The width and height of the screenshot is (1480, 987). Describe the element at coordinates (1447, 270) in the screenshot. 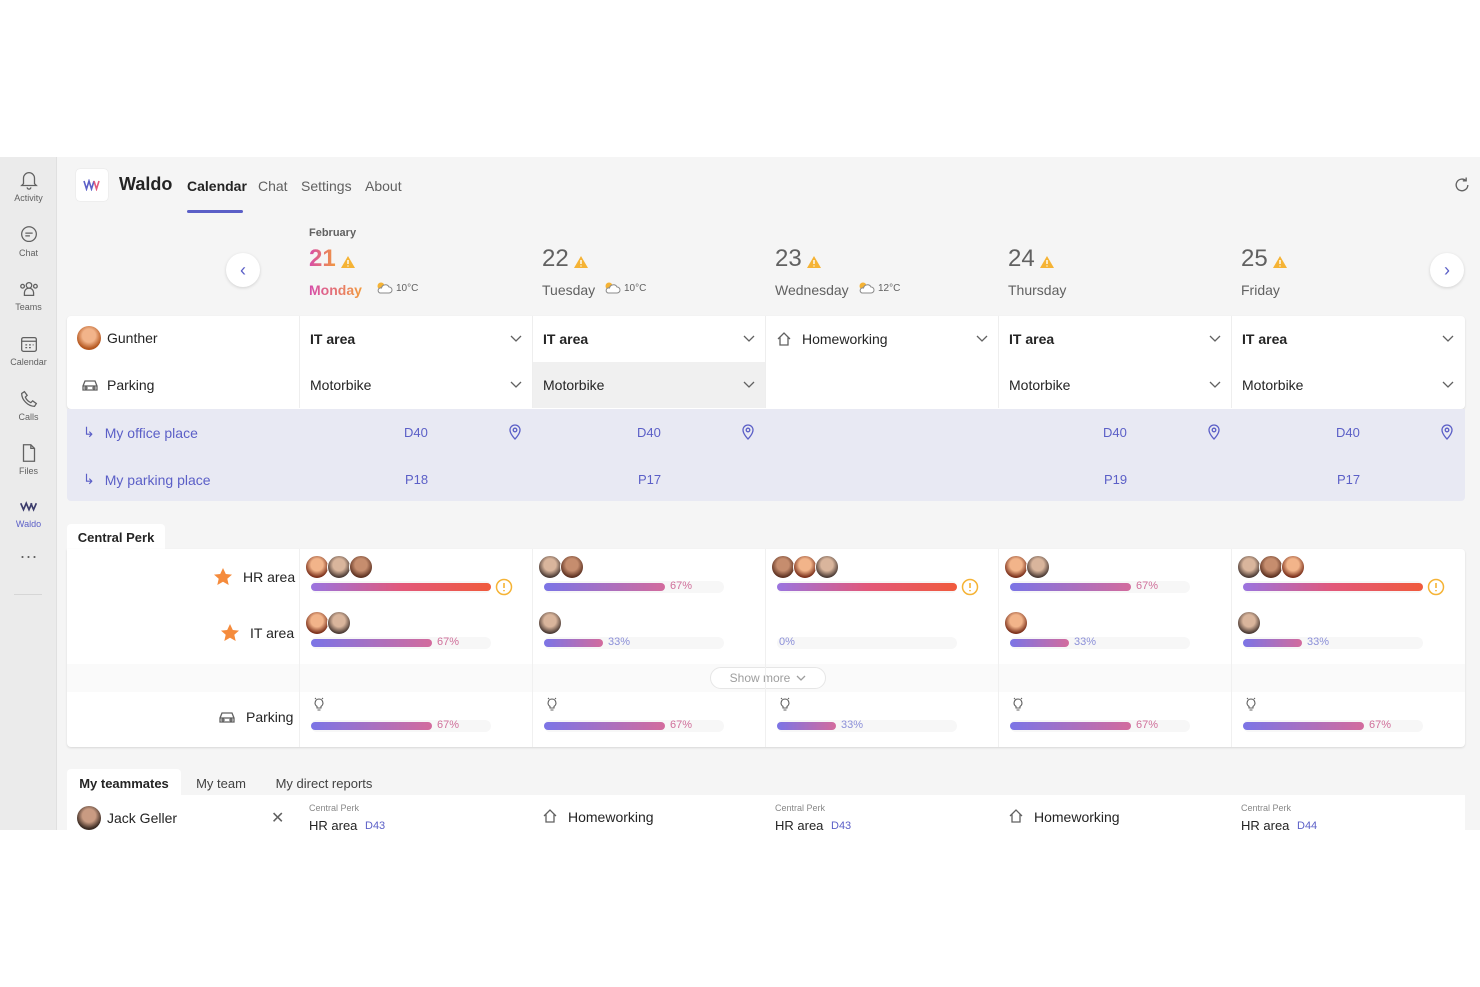

I see `next-week-button: ›` at that location.